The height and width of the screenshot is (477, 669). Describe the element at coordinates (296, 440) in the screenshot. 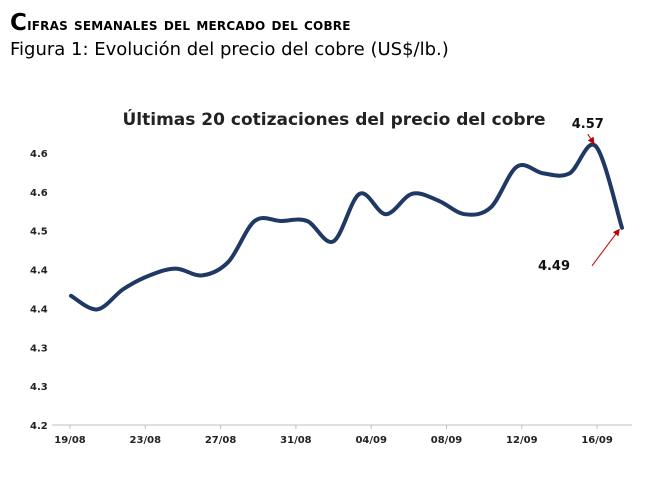

I see `x-tick-label: 31/08` at that location.